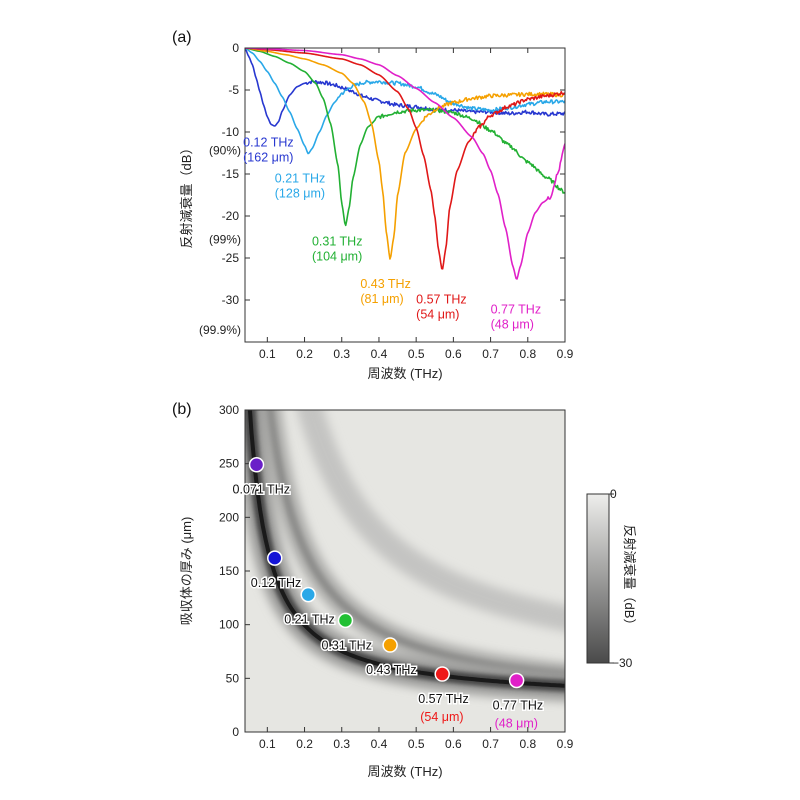 This screenshot has width=800, height=800. What do you see at coordinates (598, 578) in the screenshot?
I see `colorbar-gradient` at bounding box center [598, 578].